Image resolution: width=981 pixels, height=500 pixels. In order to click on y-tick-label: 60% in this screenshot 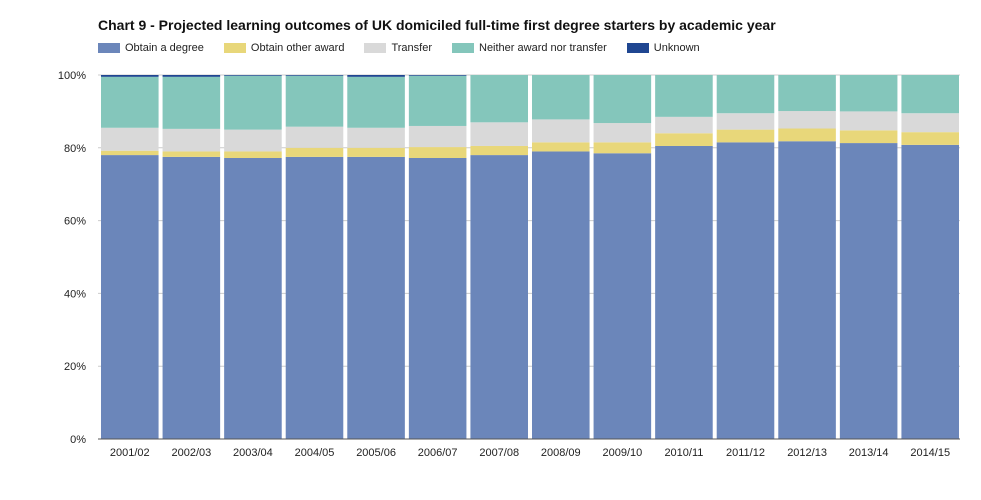, I will do `click(75, 222)`.